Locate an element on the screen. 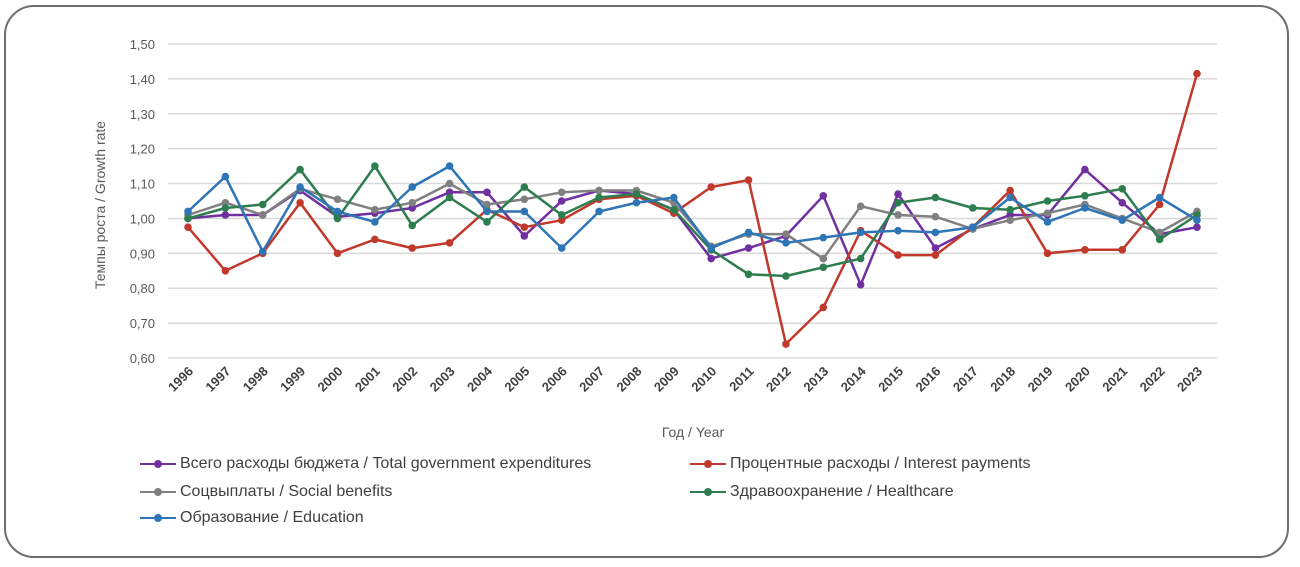  legend-item-interest-payments: Процентные расходы / Interest payments is located at coordinates (860, 464).